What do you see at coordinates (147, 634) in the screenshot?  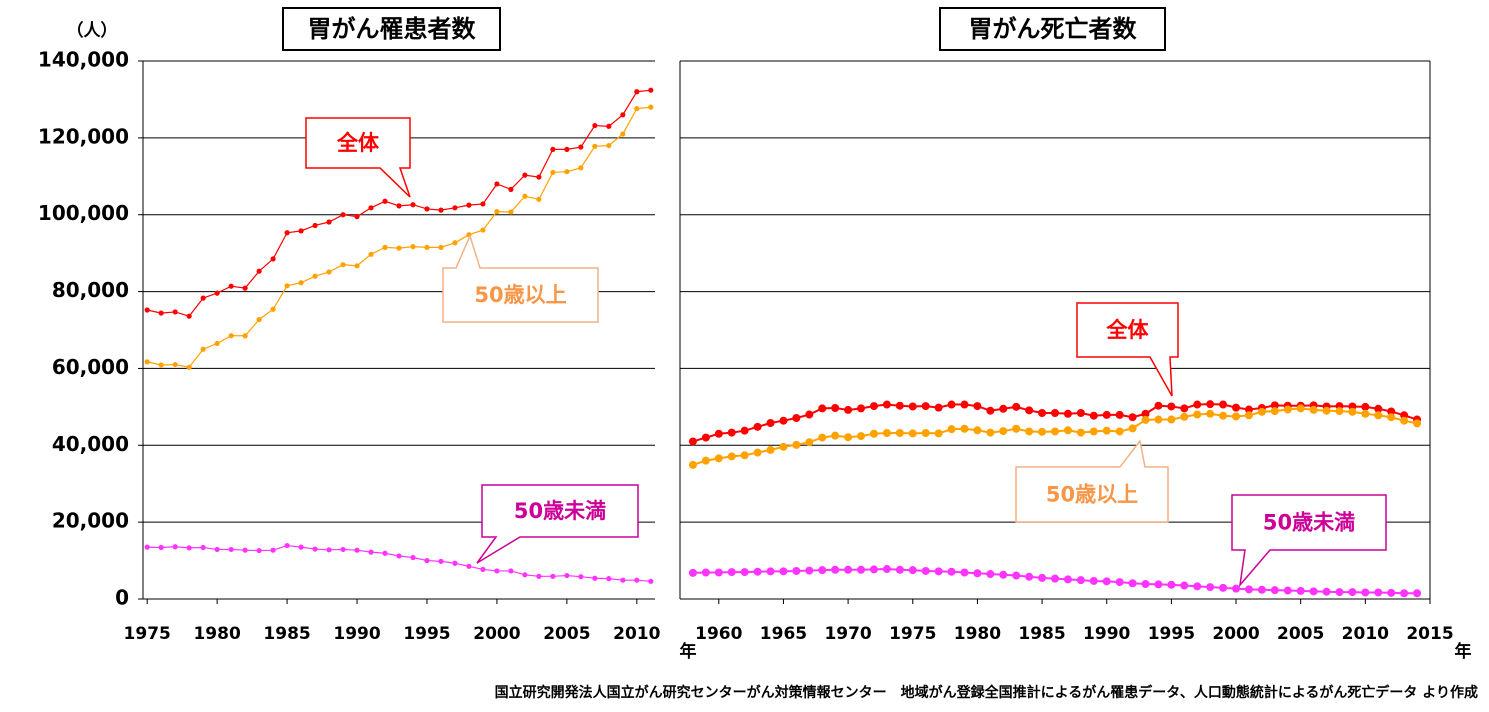 I see `x-tick-label: 1975` at bounding box center [147, 634].